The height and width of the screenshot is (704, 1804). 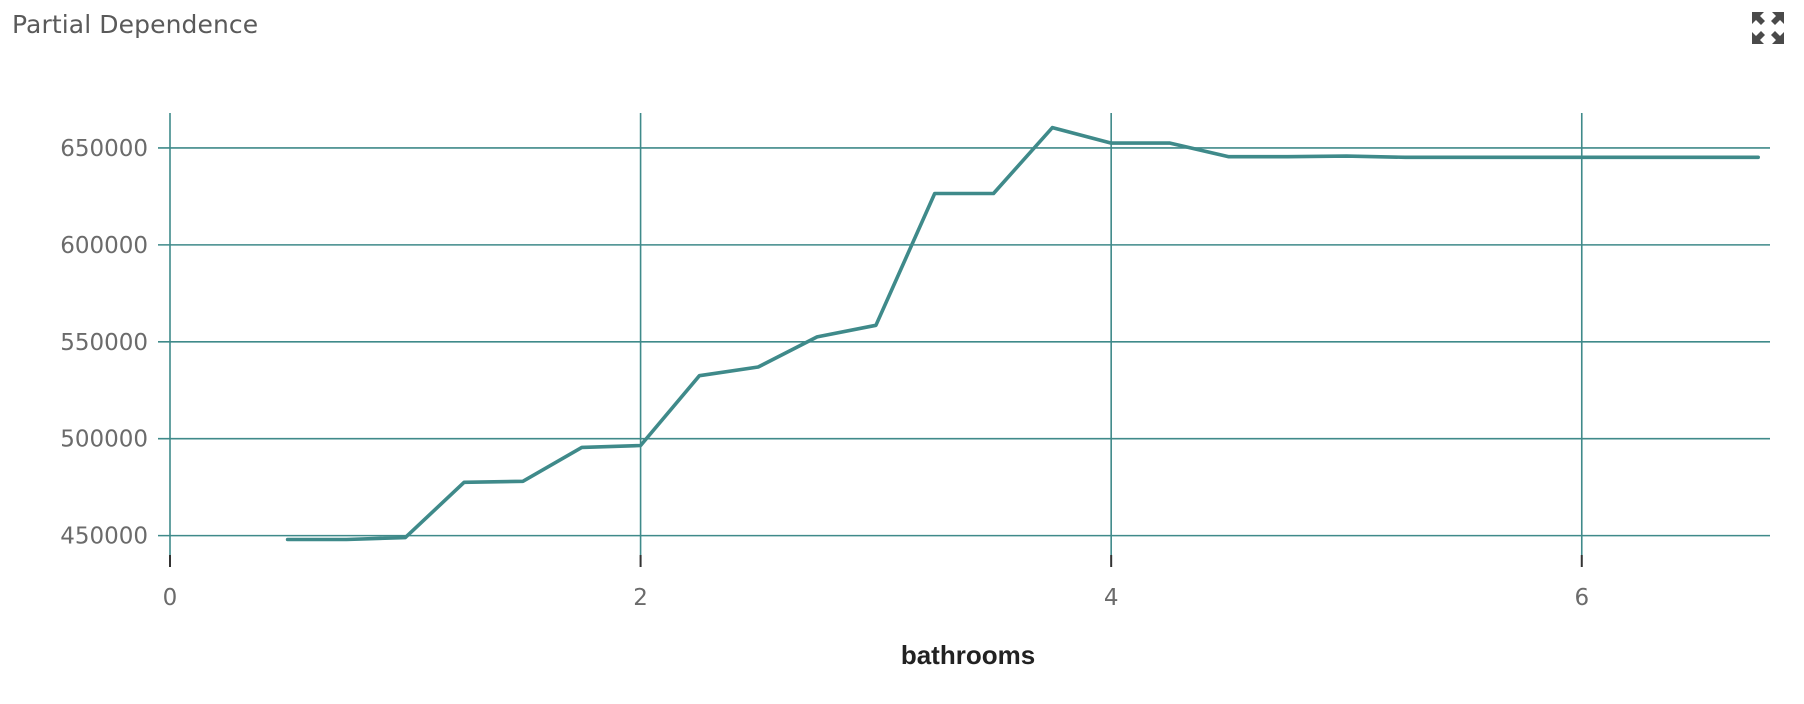 What do you see at coordinates (1111, 598) in the screenshot?
I see `x-tick-label: 4` at bounding box center [1111, 598].